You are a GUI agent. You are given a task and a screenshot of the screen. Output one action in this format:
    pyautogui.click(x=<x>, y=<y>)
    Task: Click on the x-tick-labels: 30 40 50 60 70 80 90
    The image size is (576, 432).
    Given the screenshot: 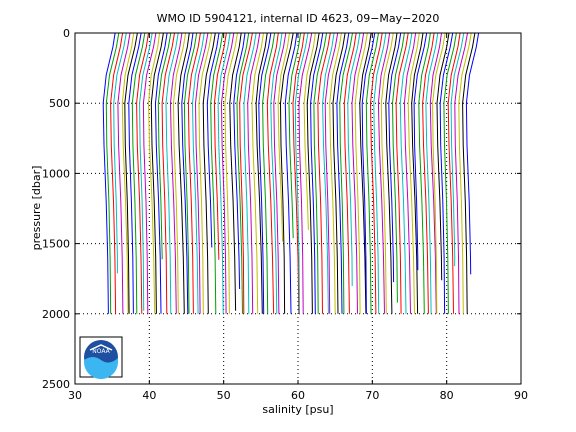 What is the action you would take?
    pyautogui.click(x=298, y=395)
    